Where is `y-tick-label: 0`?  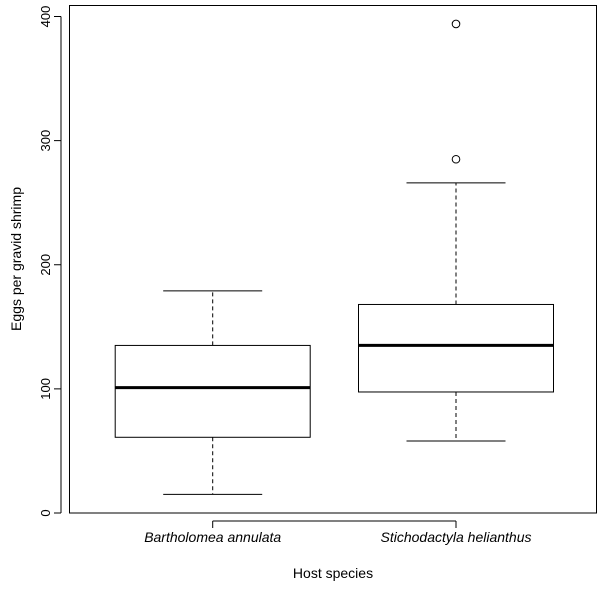 y-tick-label: 0 is located at coordinates (45, 512).